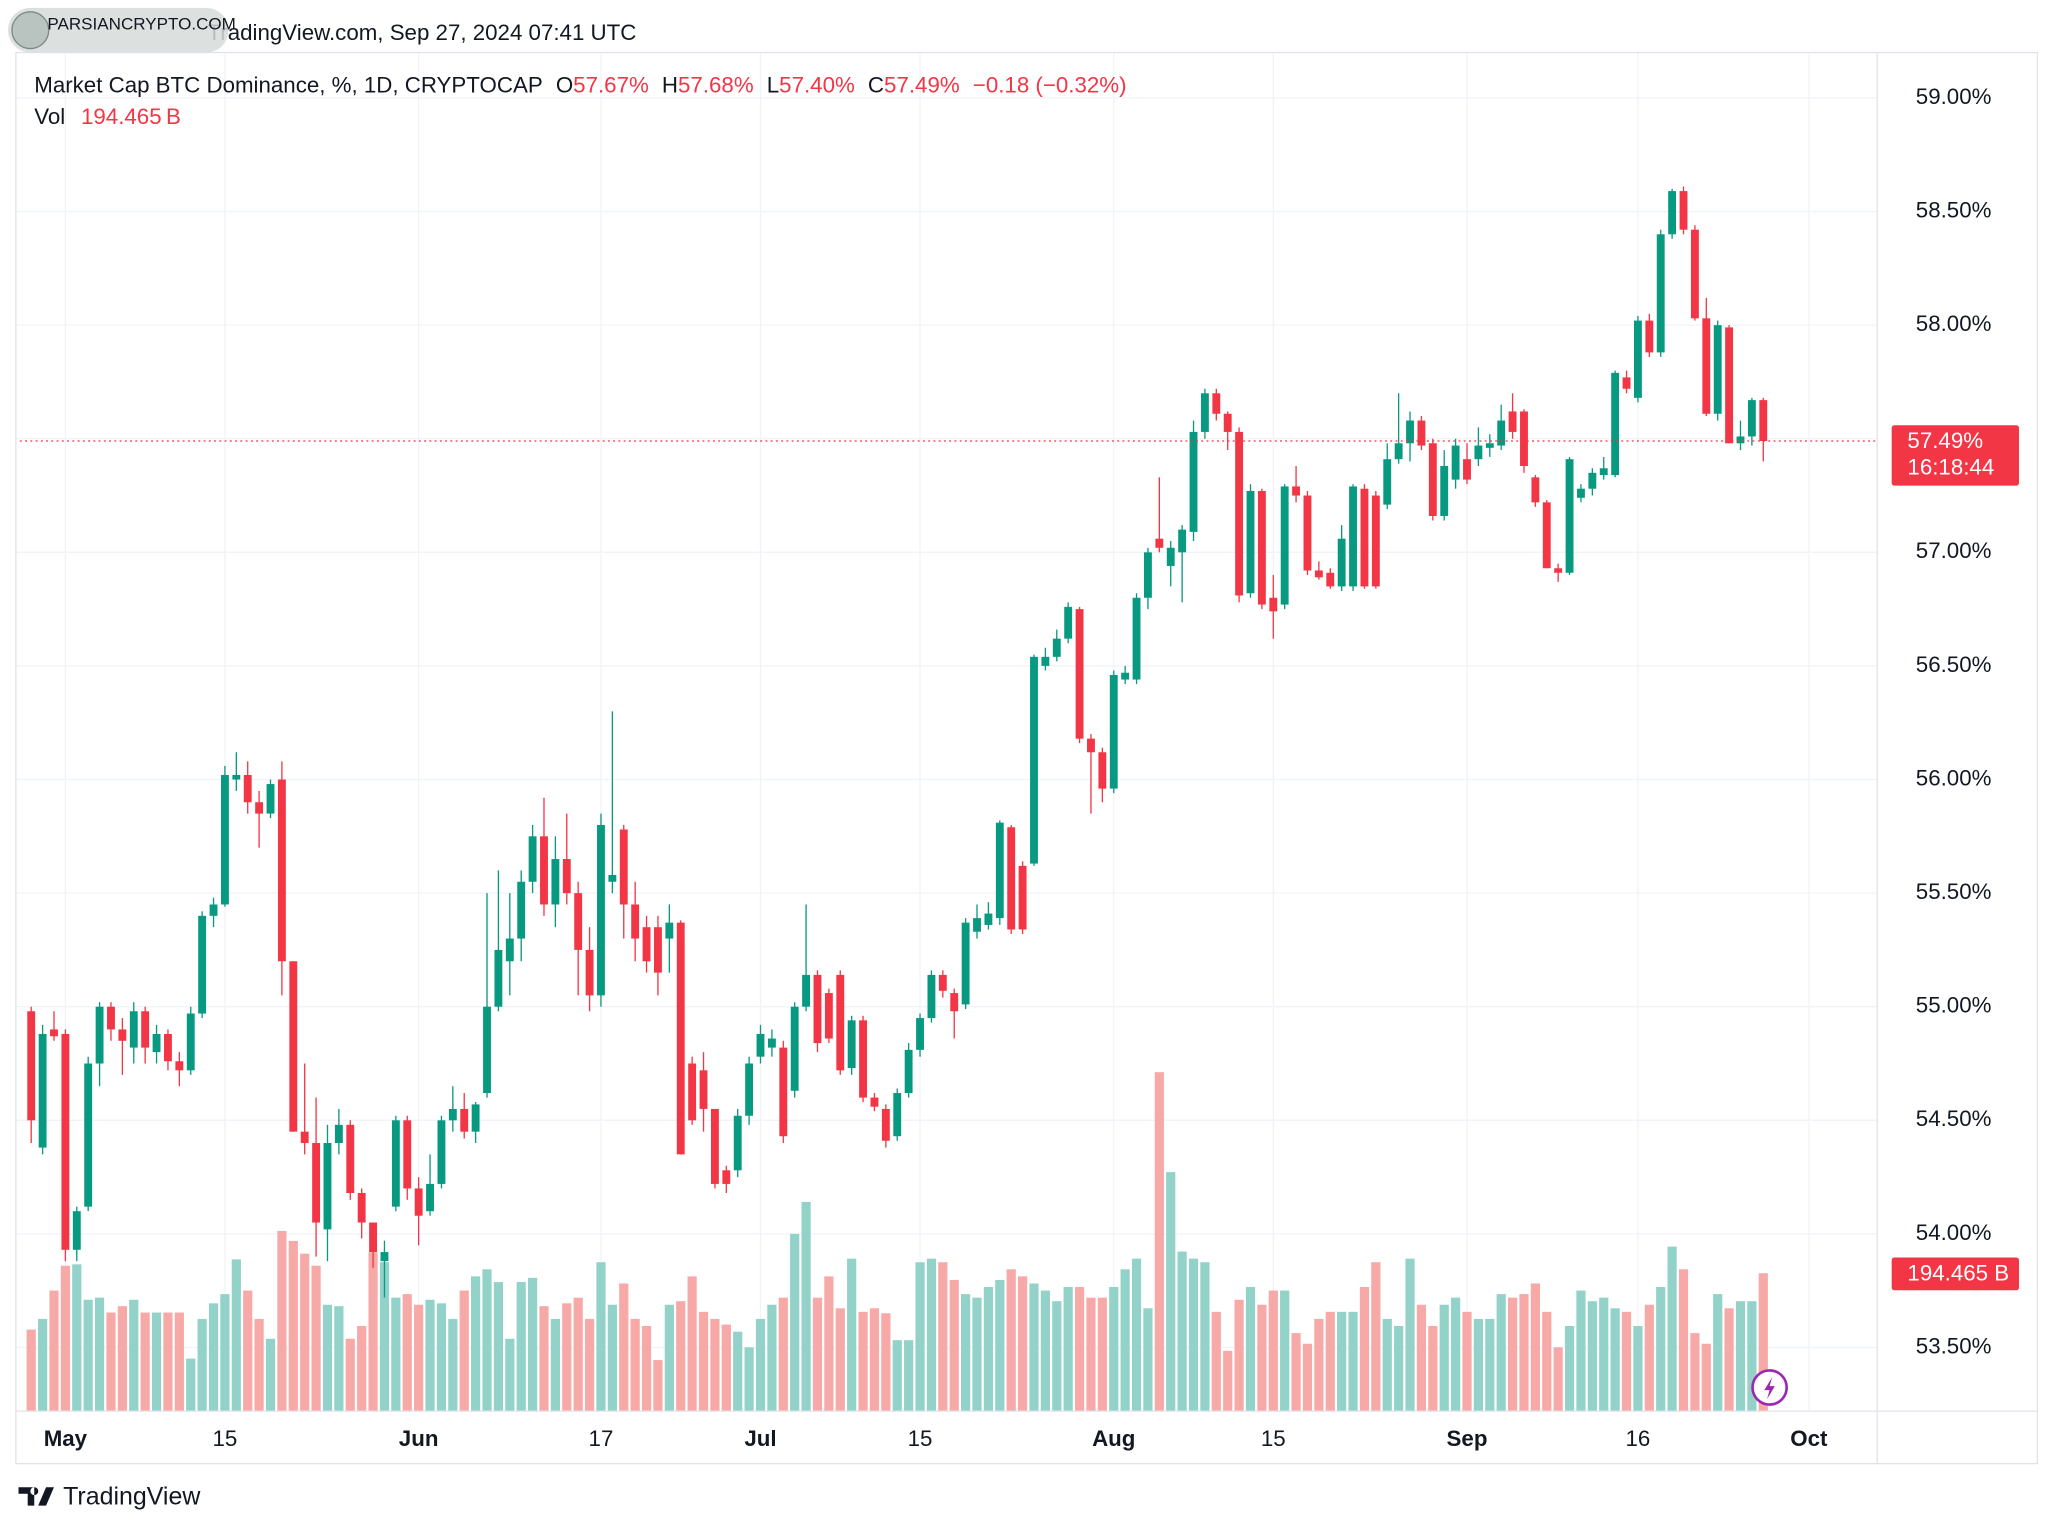  I want to click on ohlc-key: H, so click(670, 85).